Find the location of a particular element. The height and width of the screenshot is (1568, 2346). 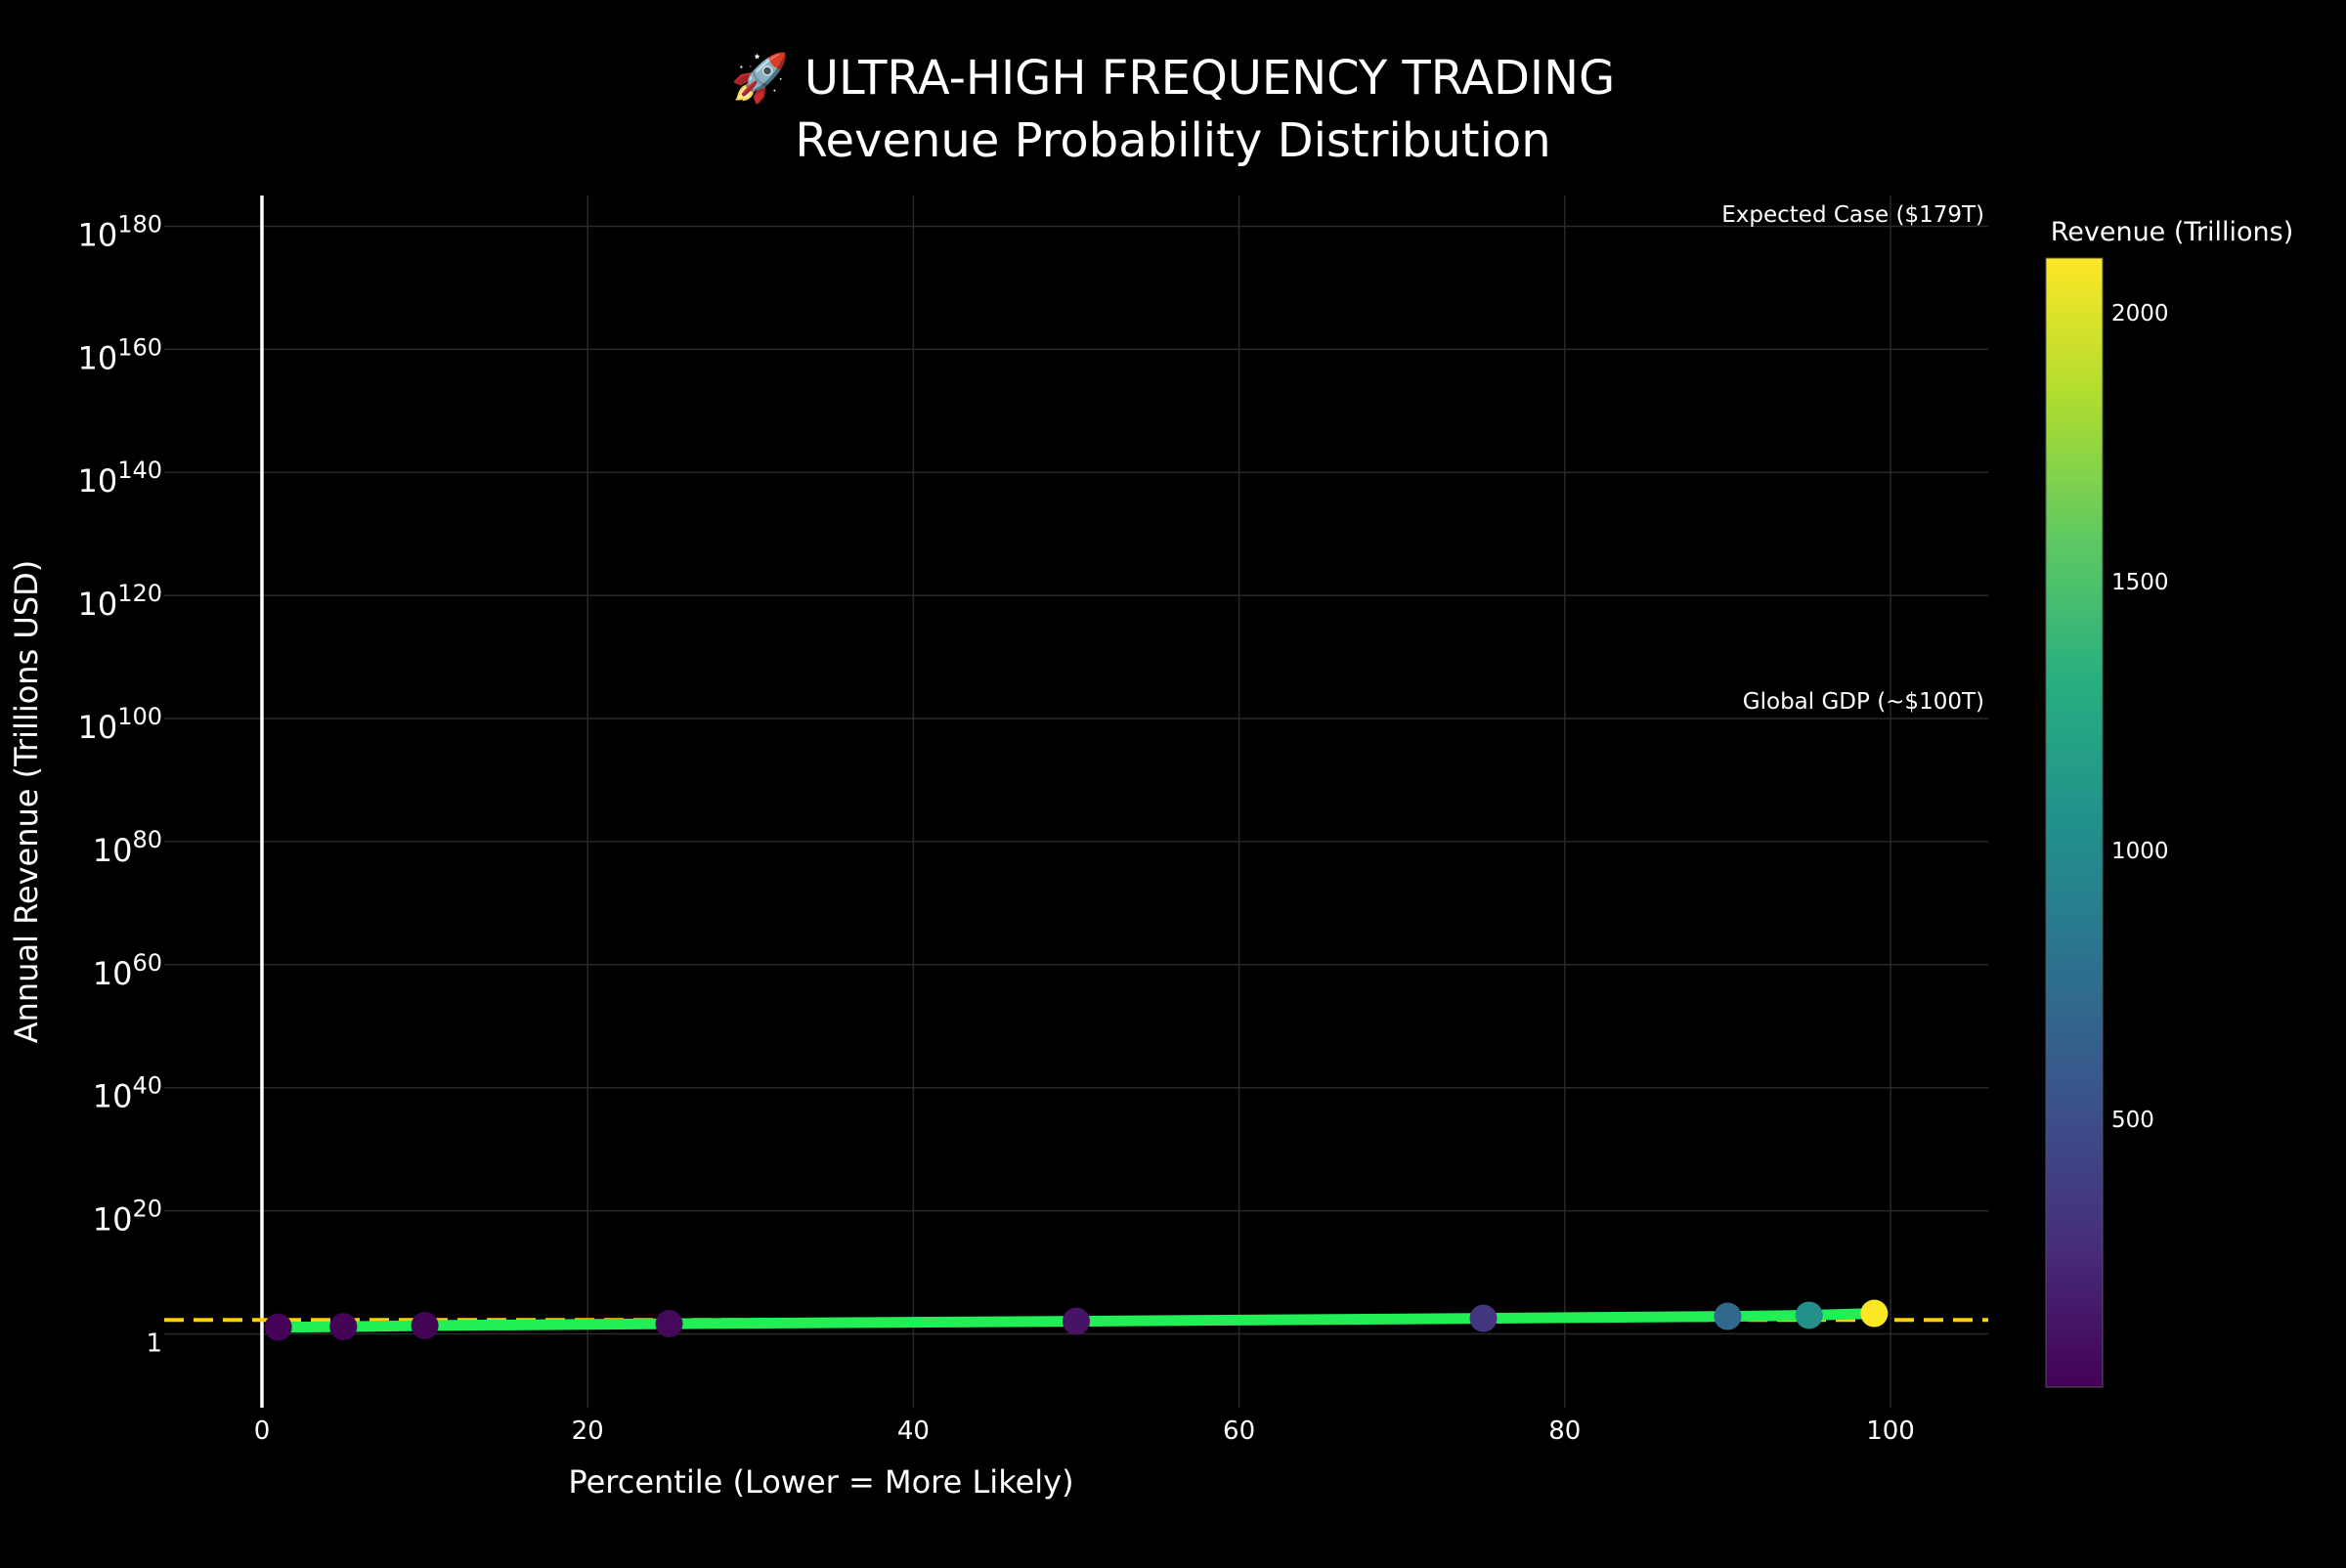

series-group is located at coordinates (1077, 1320).